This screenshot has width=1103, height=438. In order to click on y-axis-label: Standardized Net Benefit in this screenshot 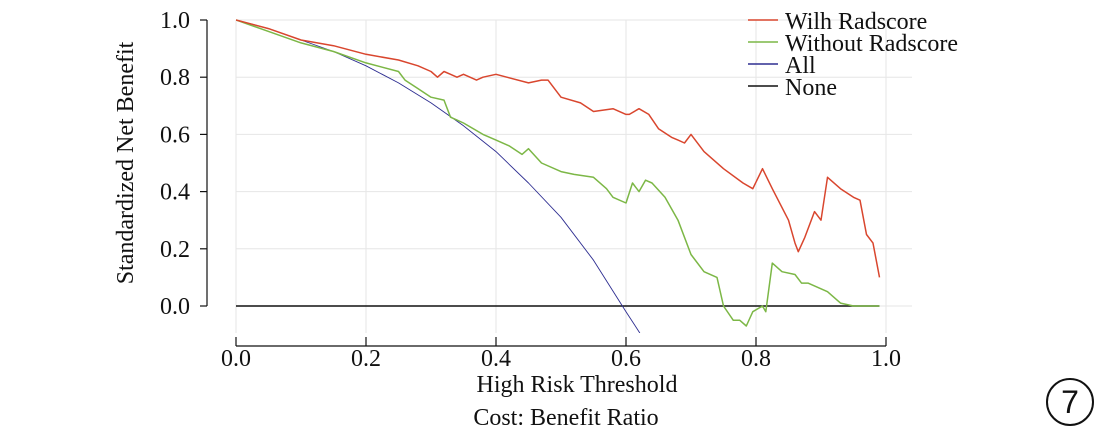, I will do `click(126, 162)`.